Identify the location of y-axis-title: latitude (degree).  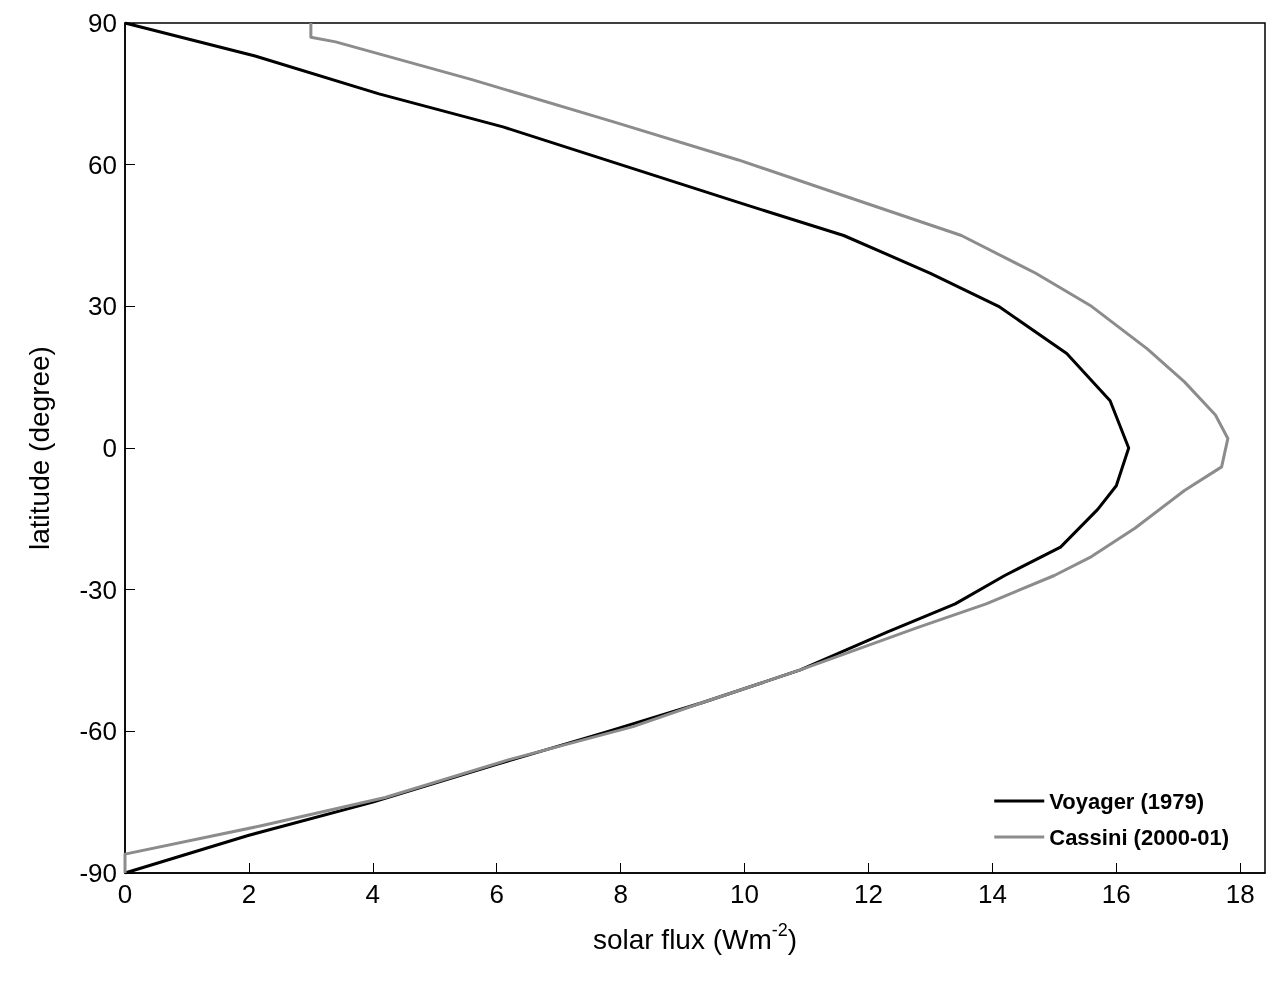
(39, 448).